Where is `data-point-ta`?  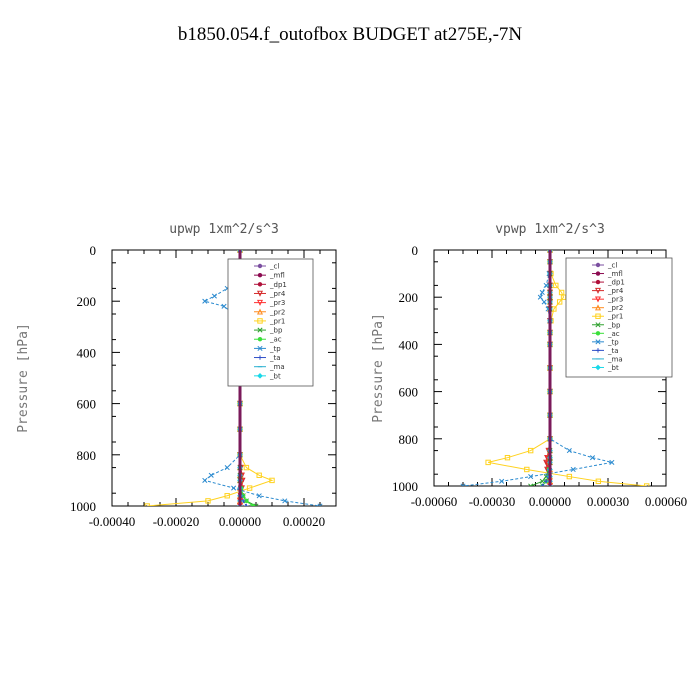 data-point-ta is located at coordinates (542, 484).